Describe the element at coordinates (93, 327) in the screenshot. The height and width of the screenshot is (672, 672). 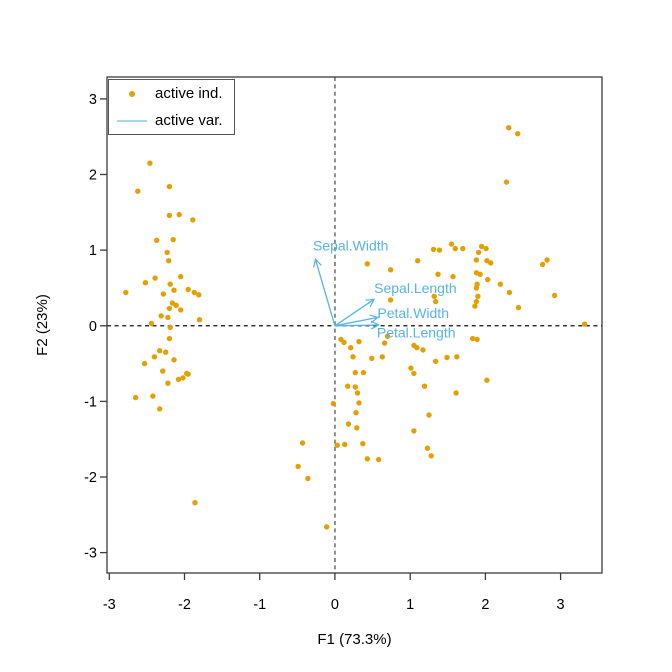
I see `y-tick-label: 0` at that location.